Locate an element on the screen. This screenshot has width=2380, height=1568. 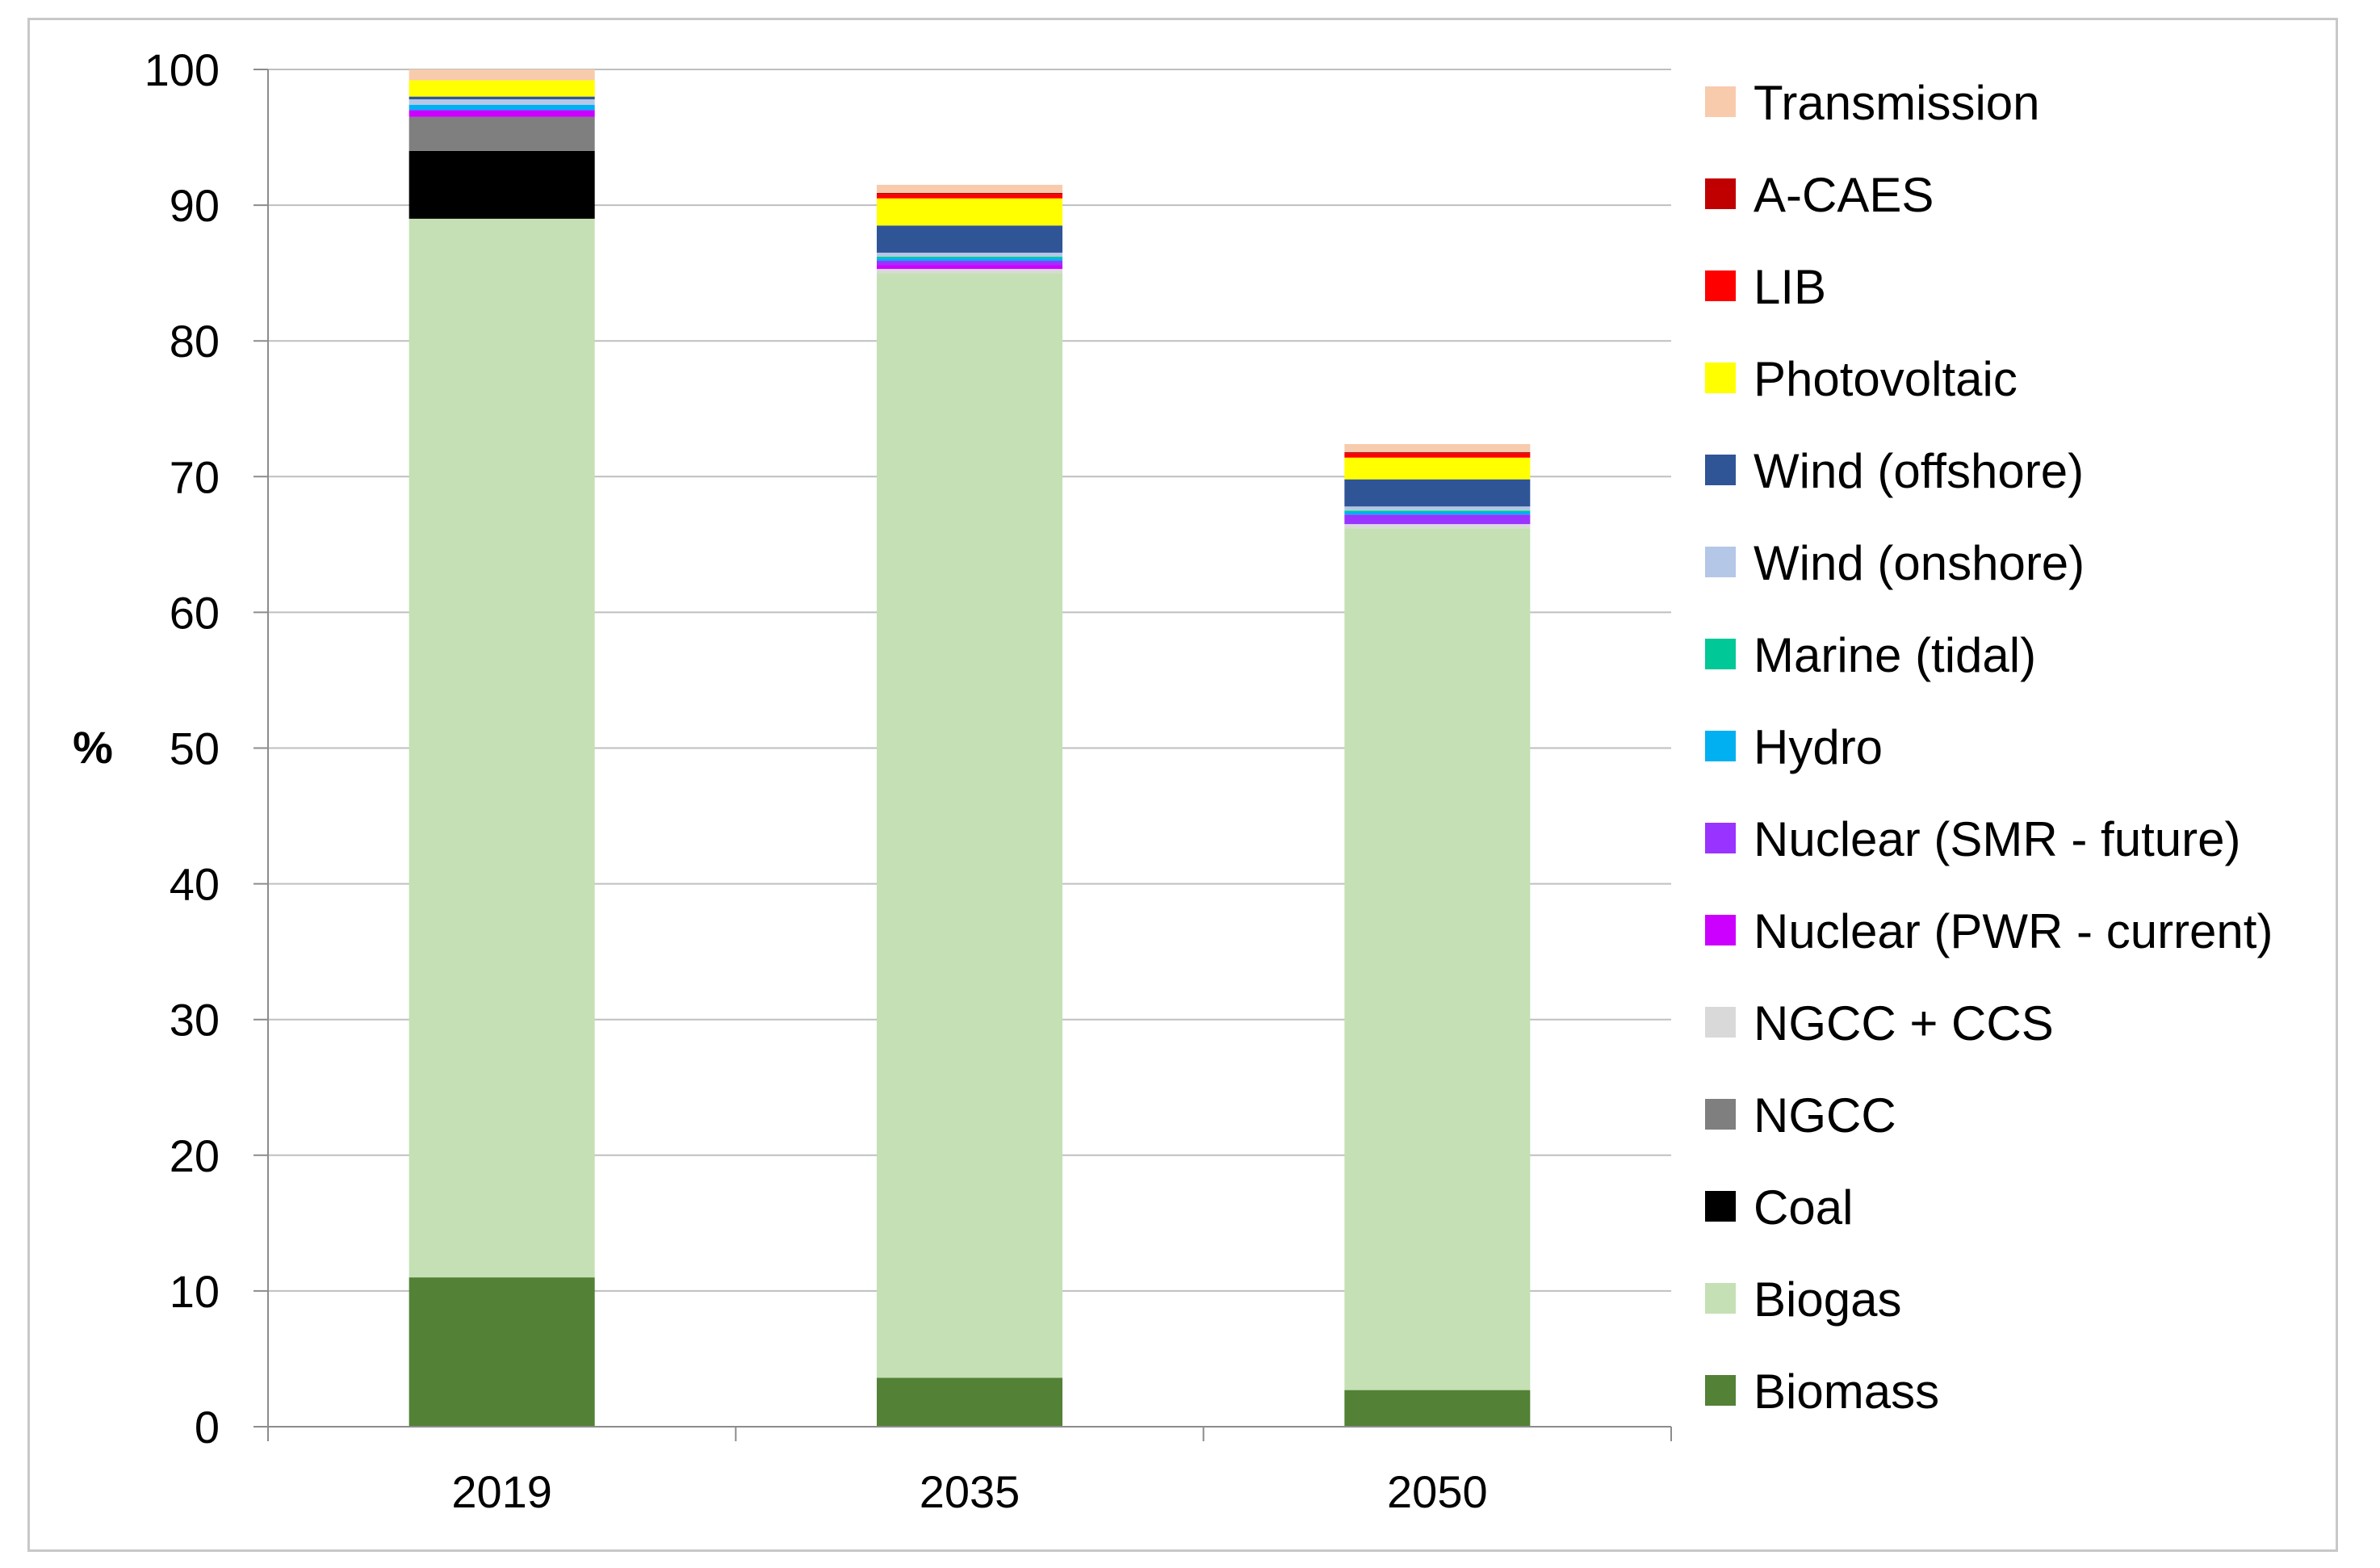
x-tick-label-2019: 2019 is located at coordinates (501, 1491).